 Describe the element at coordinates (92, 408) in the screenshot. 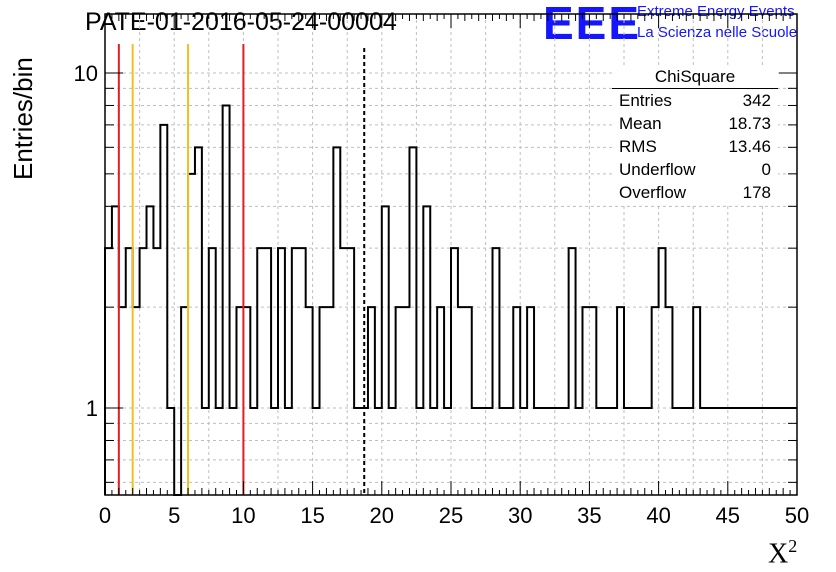

I see `y-tick-label: 1` at that location.